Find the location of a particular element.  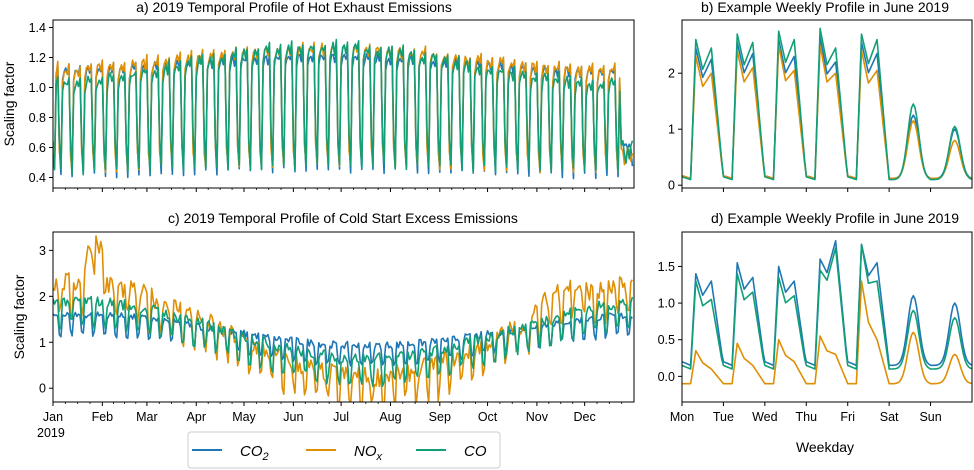

panel-c-xtick-label: Sep is located at coordinates (440, 417).